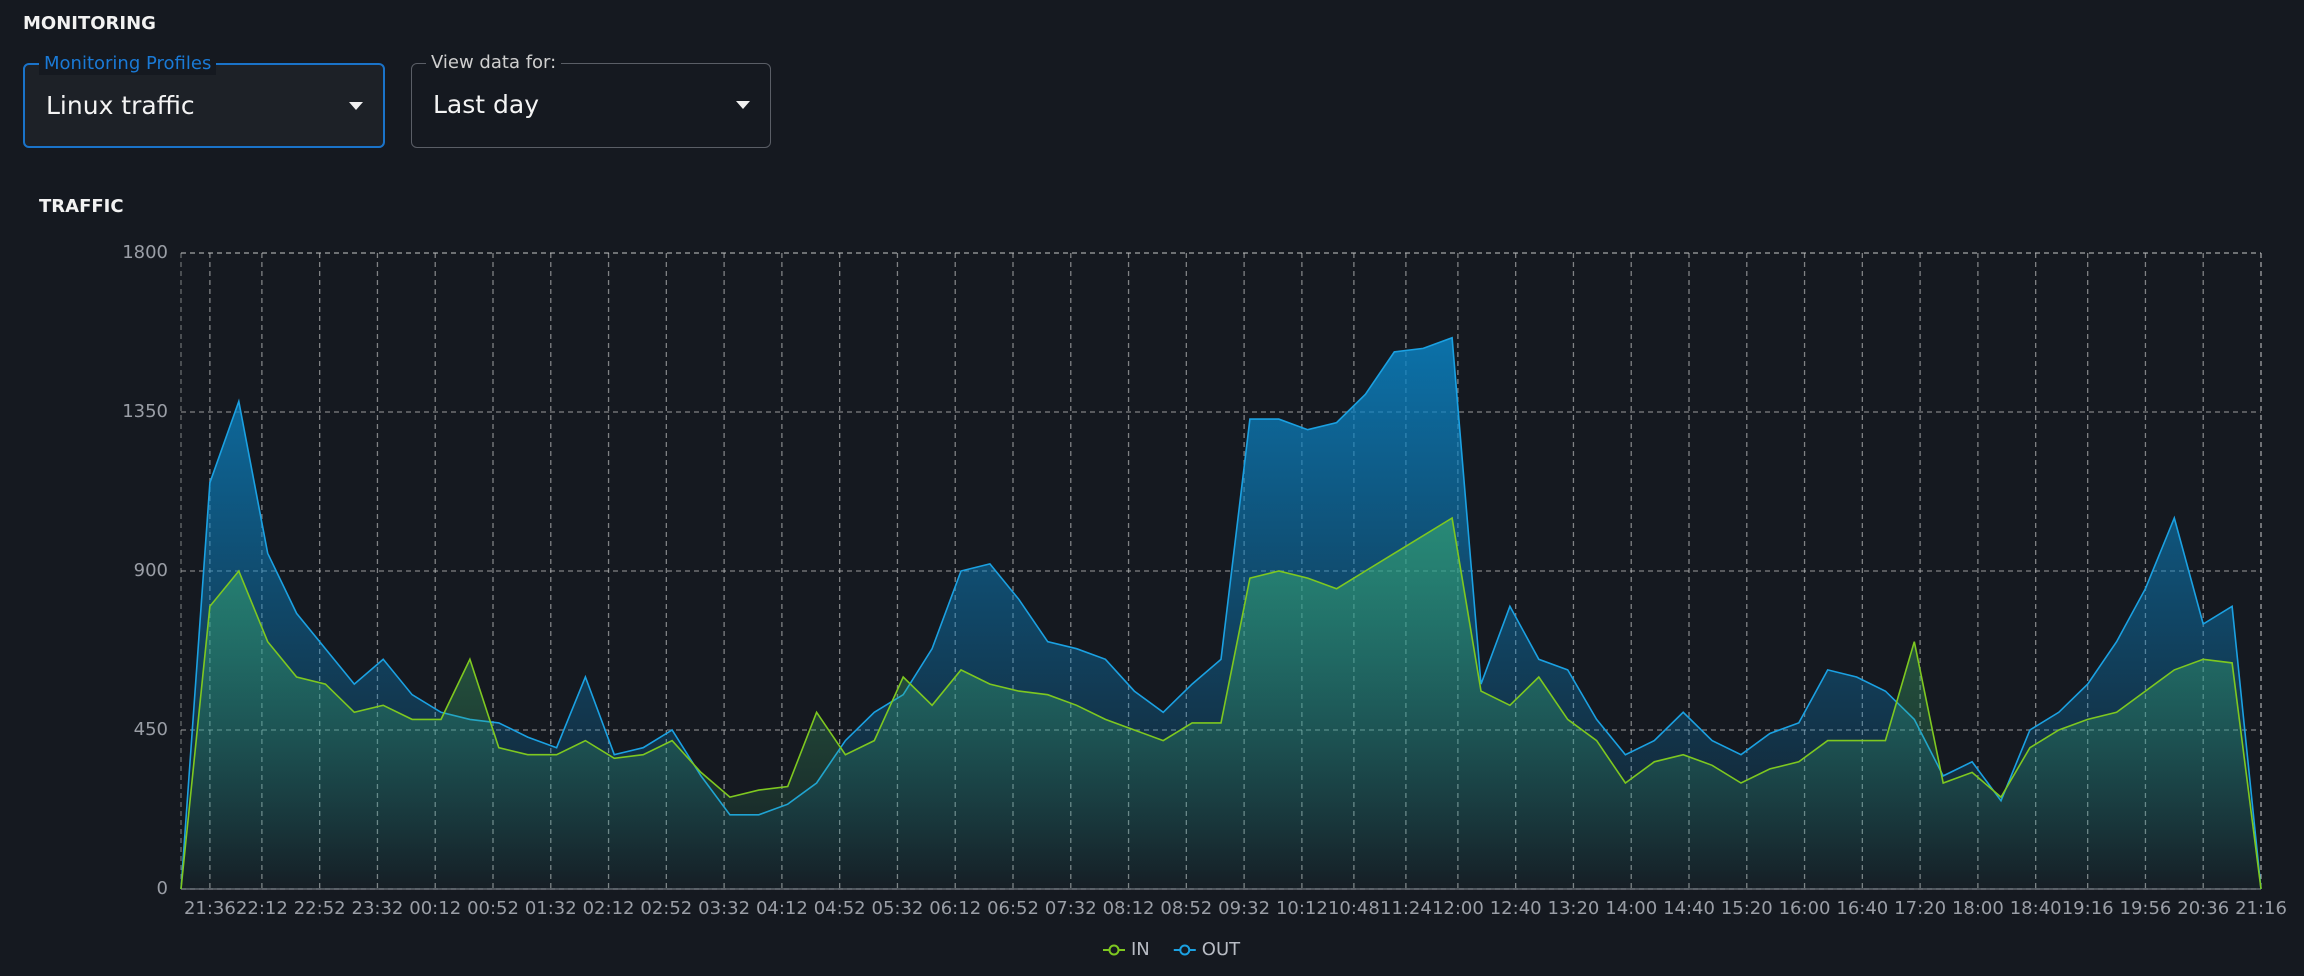 This screenshot has height=976, width=2304. I want to click on x-tick-label: 07:32, so click(1071, 908).